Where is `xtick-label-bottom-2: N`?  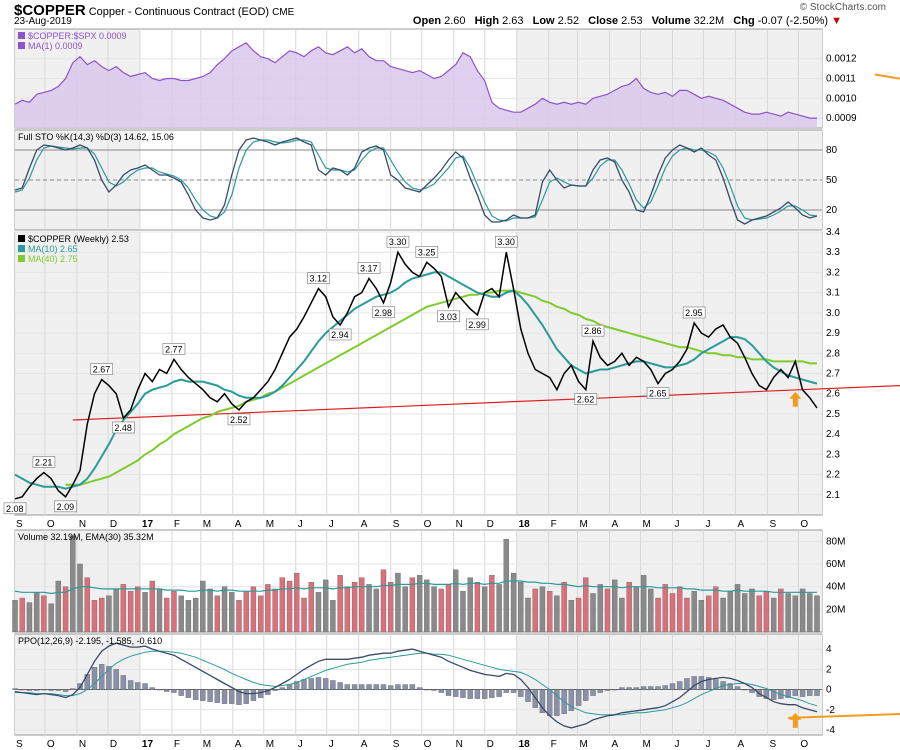 xtick-label-bottom-2: N is located at coordinates (82, 744).